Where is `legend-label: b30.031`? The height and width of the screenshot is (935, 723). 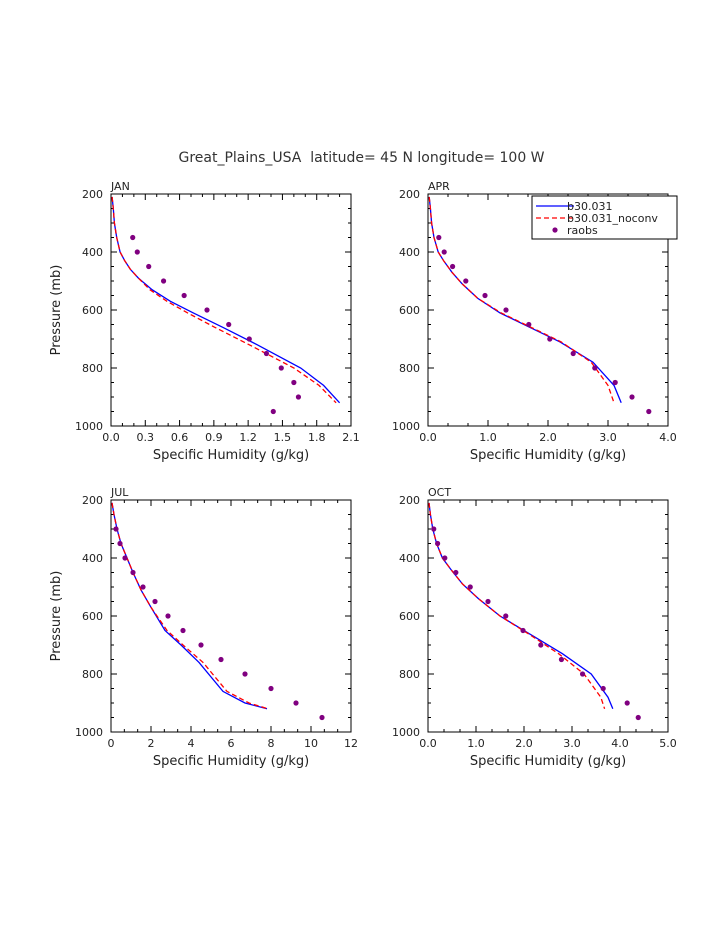 legend-label: b30.031 is located at coordinates (589, 206).